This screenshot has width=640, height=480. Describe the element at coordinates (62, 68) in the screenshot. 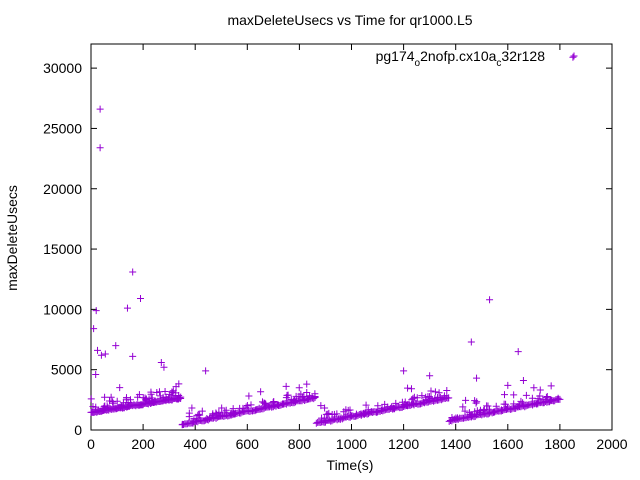

I see `y-tick-label: 30000` at that location.